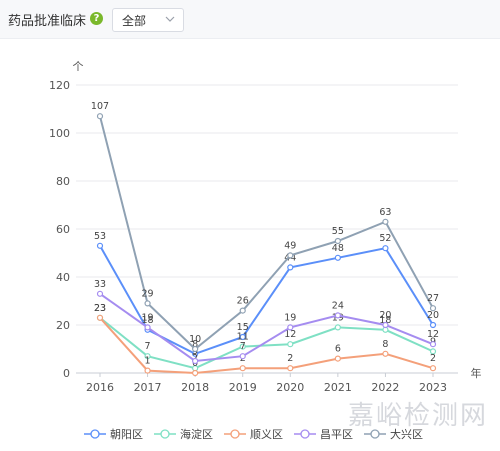 This screenshot has width=500, height=451. I want to click on x-tick-label: 2021, so click(338, 387).